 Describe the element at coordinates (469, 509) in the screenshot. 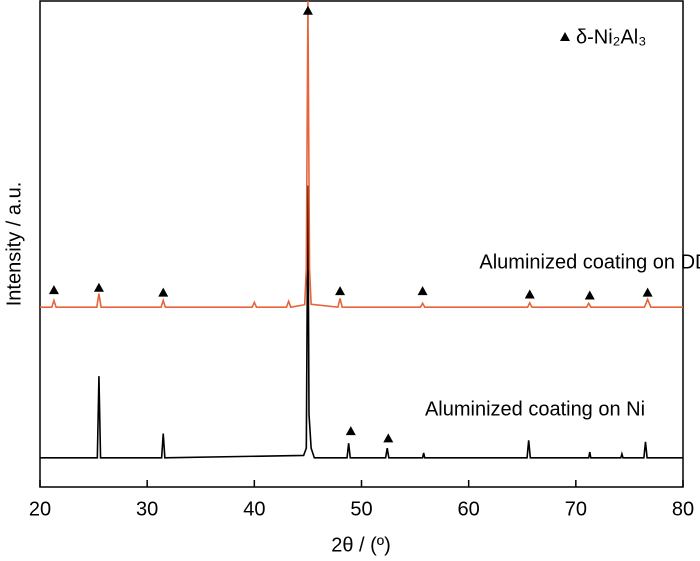

I see `x-tick-label: 60` at that location.